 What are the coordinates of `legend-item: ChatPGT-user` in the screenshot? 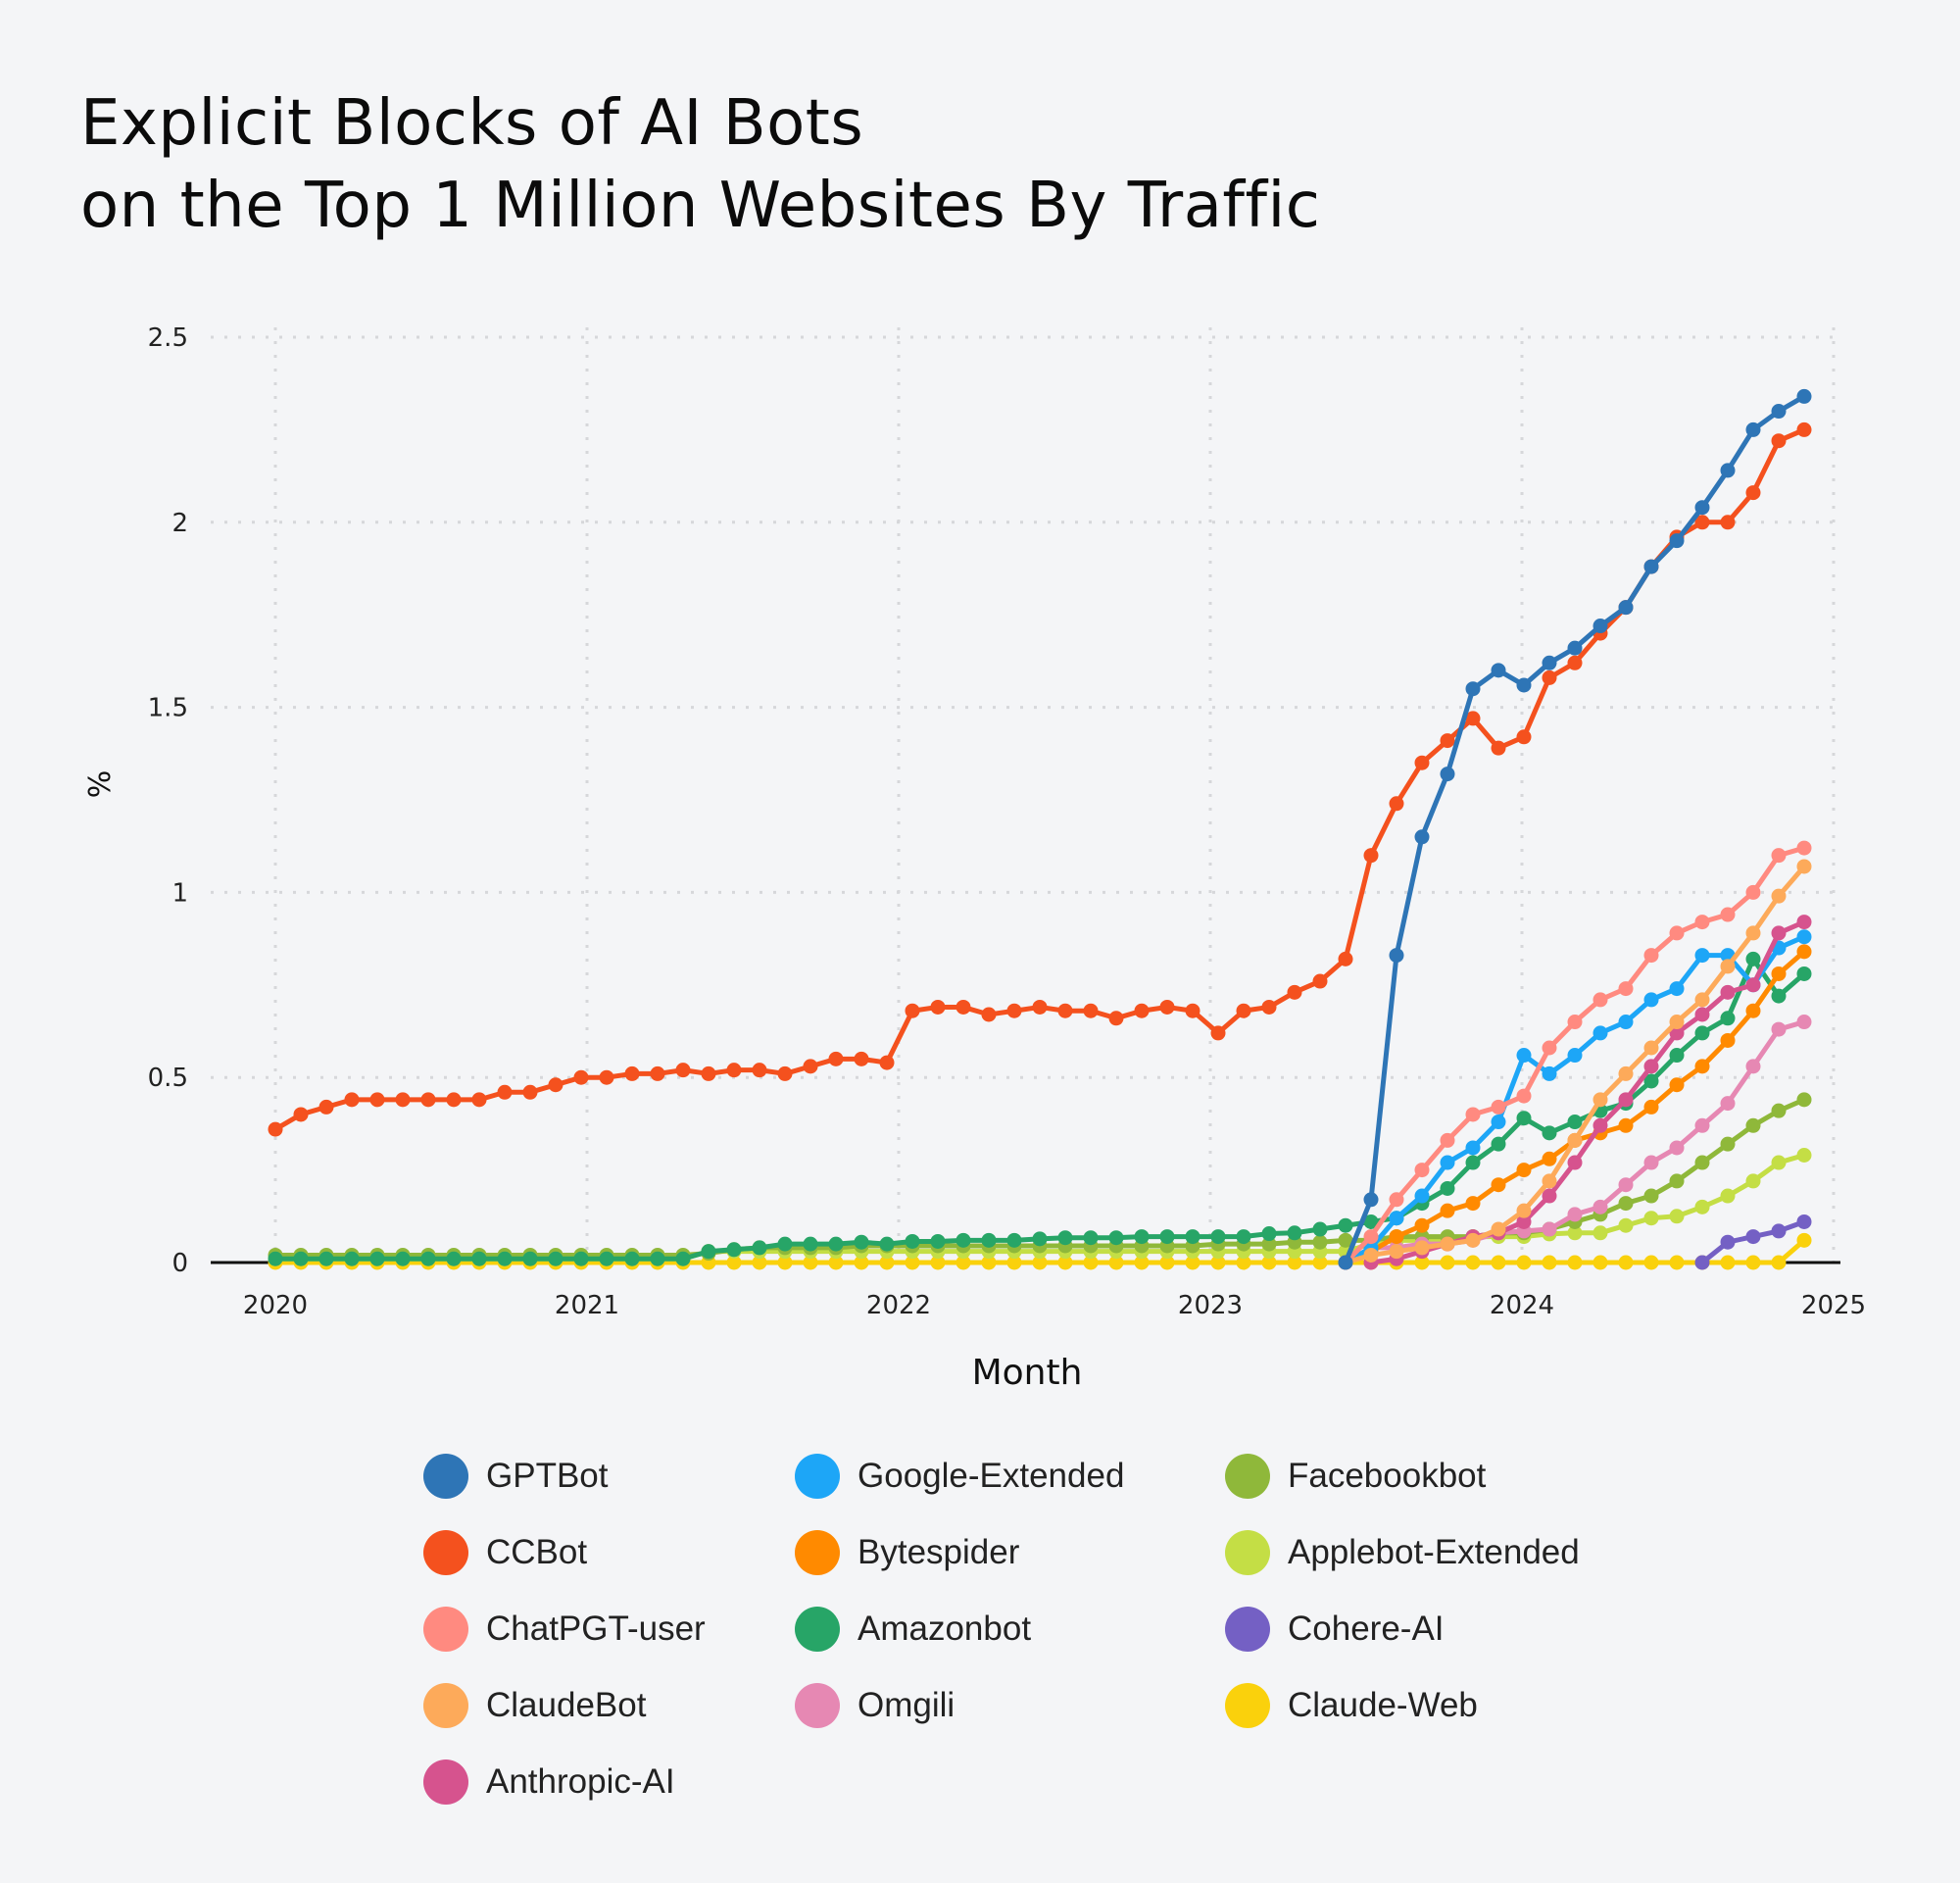 It's located at (564, 1630).